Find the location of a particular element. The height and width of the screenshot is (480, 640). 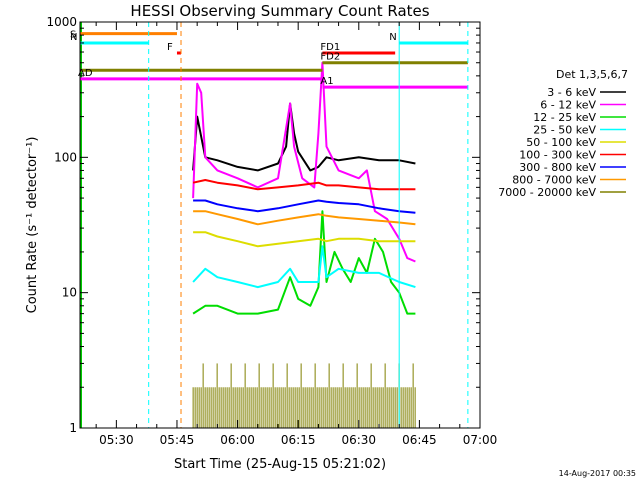

legend-label: 12 - 25 keV is located at coordinates (564, 117).